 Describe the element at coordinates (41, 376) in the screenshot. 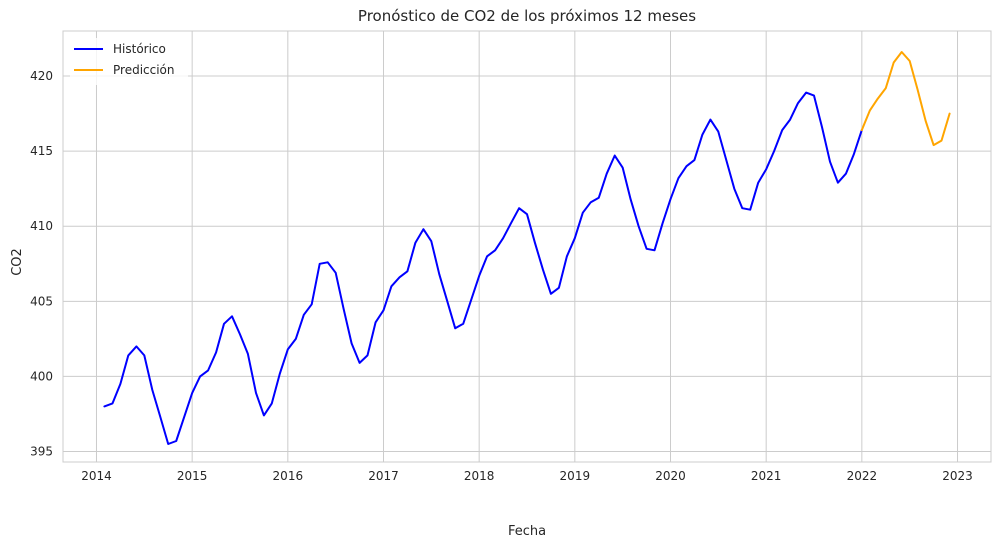

I see `y-tick-label: 400` at that location.